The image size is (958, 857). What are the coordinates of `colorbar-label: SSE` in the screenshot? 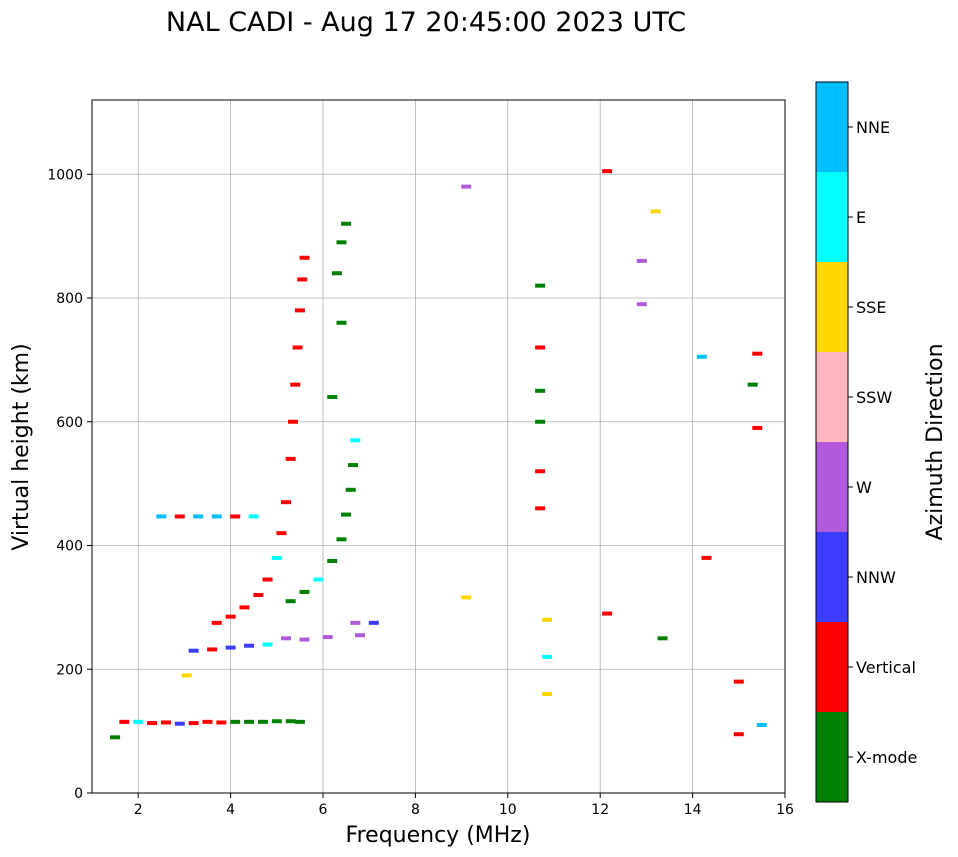 It's located at (871, 307).